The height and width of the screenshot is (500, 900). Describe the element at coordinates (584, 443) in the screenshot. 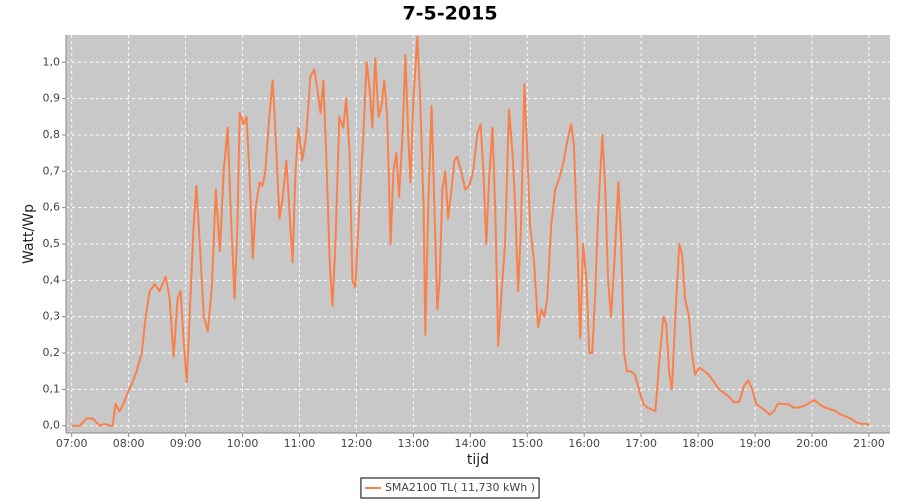

I see `x-tick-label: 16:00` at that location.